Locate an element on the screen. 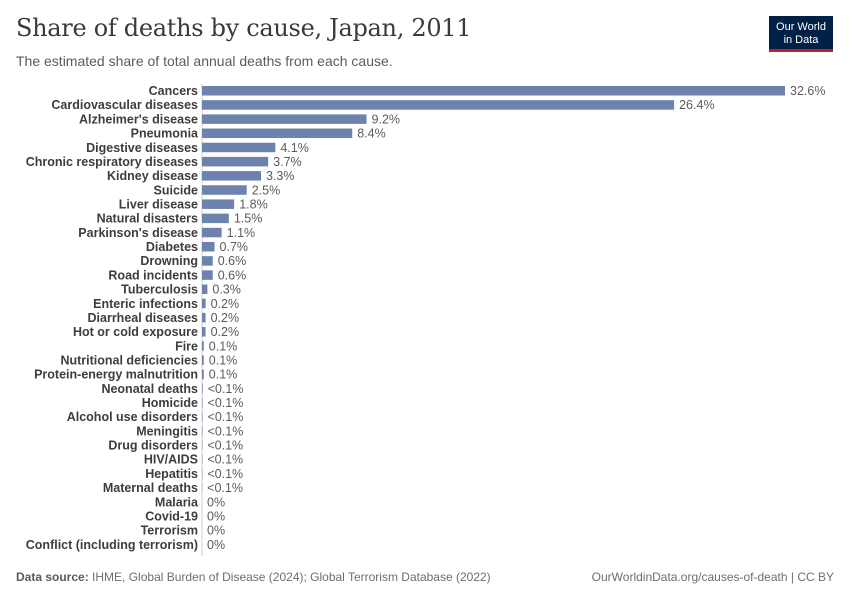 The image size is (850, 600). source-label: Data source: is located at coordinates (52, 577).